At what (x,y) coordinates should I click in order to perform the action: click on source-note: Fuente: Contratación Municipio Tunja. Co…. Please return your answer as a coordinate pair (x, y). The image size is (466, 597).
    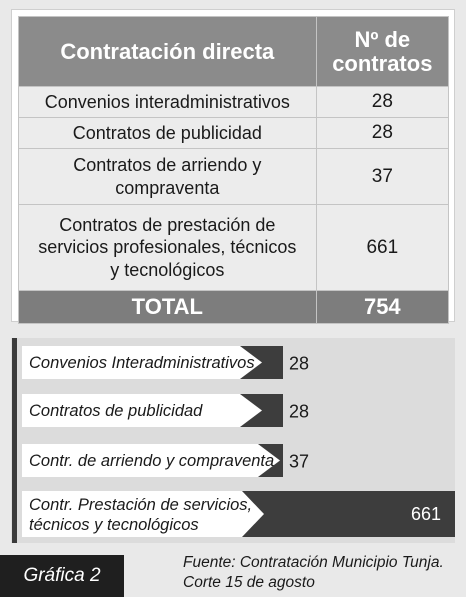
    Looking at the image, I should click on (324, 573).